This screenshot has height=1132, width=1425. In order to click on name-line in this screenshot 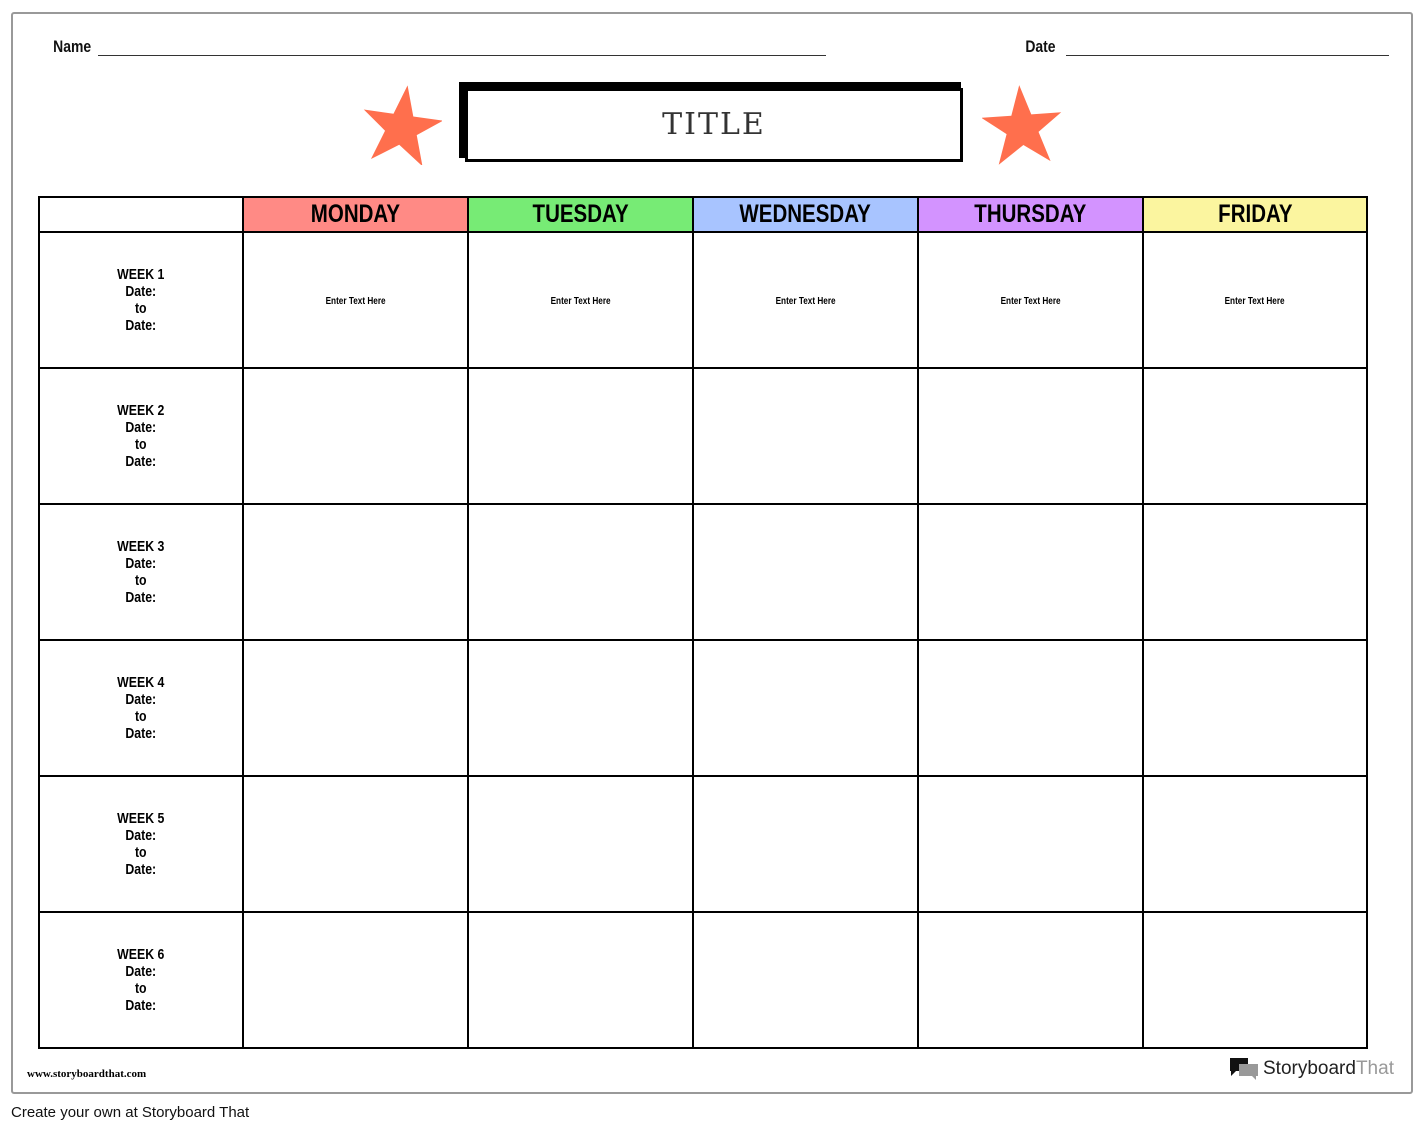, I will do `click(462, 55)`.